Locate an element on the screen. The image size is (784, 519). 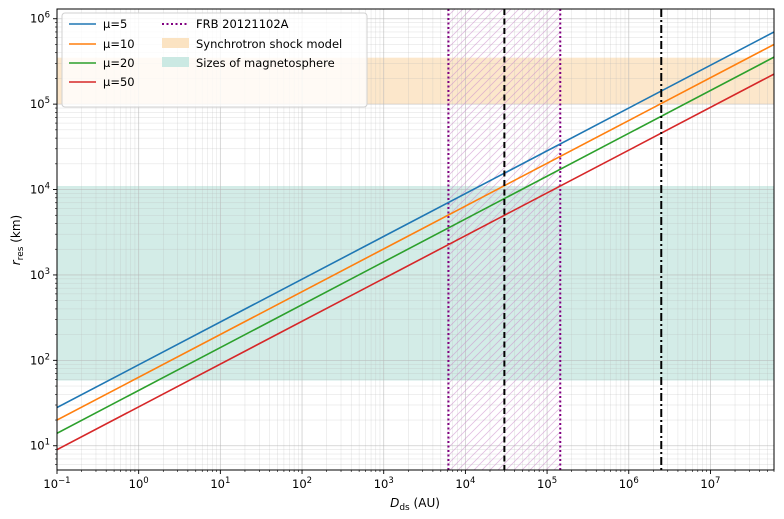
legend-label-magnetosphere: Sizes of magnetosphere is located at coordinates (265, 63).